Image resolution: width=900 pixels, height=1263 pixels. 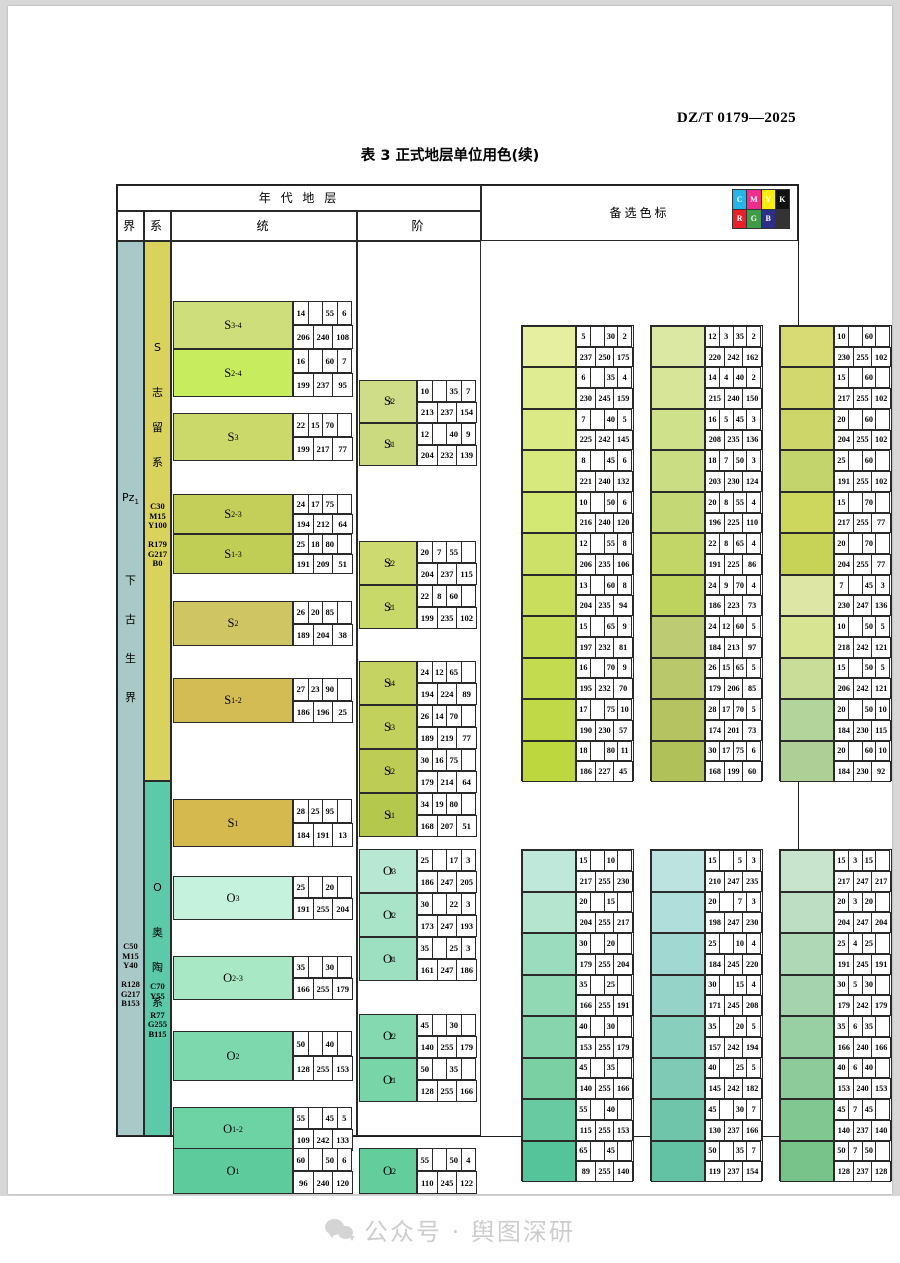 What do you see at coordinates (869, 1109) in the screenshot?
I see `ordovician-alt-2-6-cmyk-y: 45` at bounding box center [869, 1109].